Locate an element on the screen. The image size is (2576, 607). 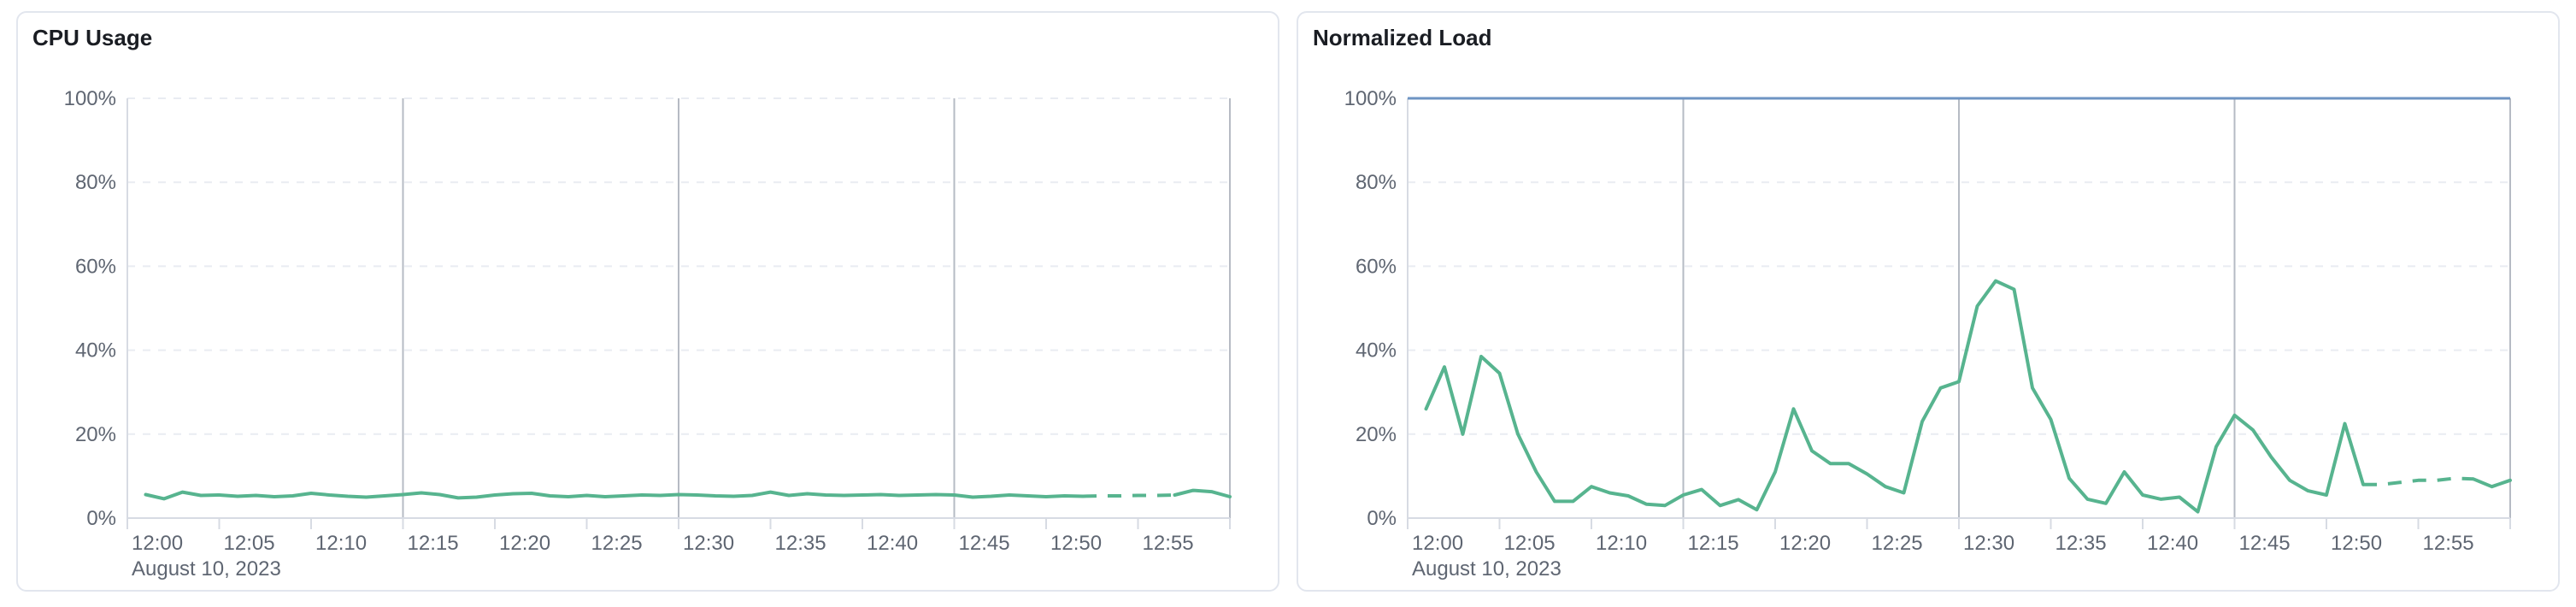
normalized-load-line-dashed is located at coordinates (2418, 481).